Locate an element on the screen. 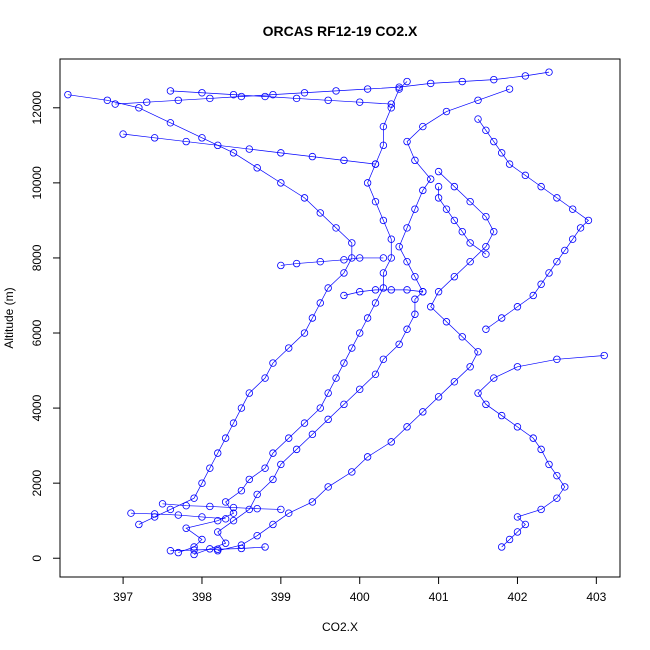  y-tick-label: 6000 is located at coordinates (37, 332).